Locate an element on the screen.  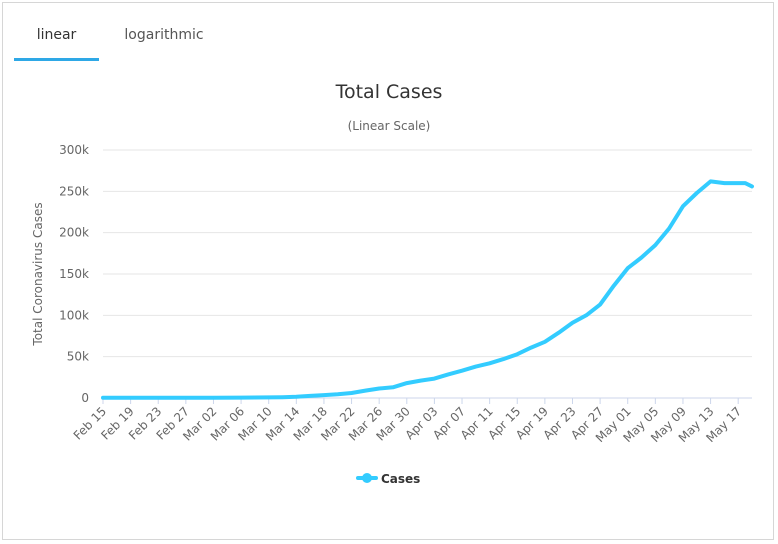
legend: Cases is located at coordinates (388, 479).